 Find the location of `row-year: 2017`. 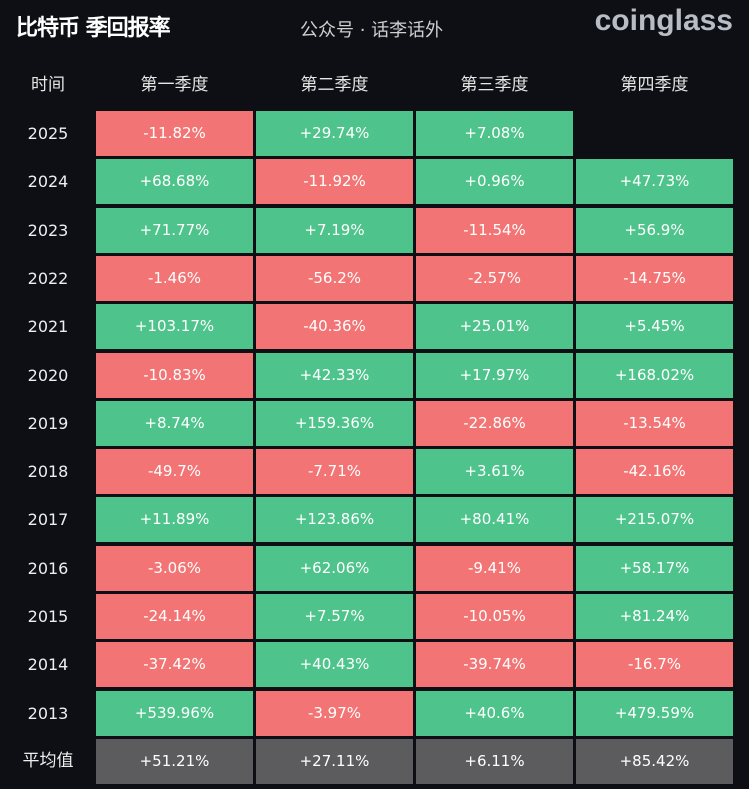

row-year: 2017 is located at coordinates (48, 520).